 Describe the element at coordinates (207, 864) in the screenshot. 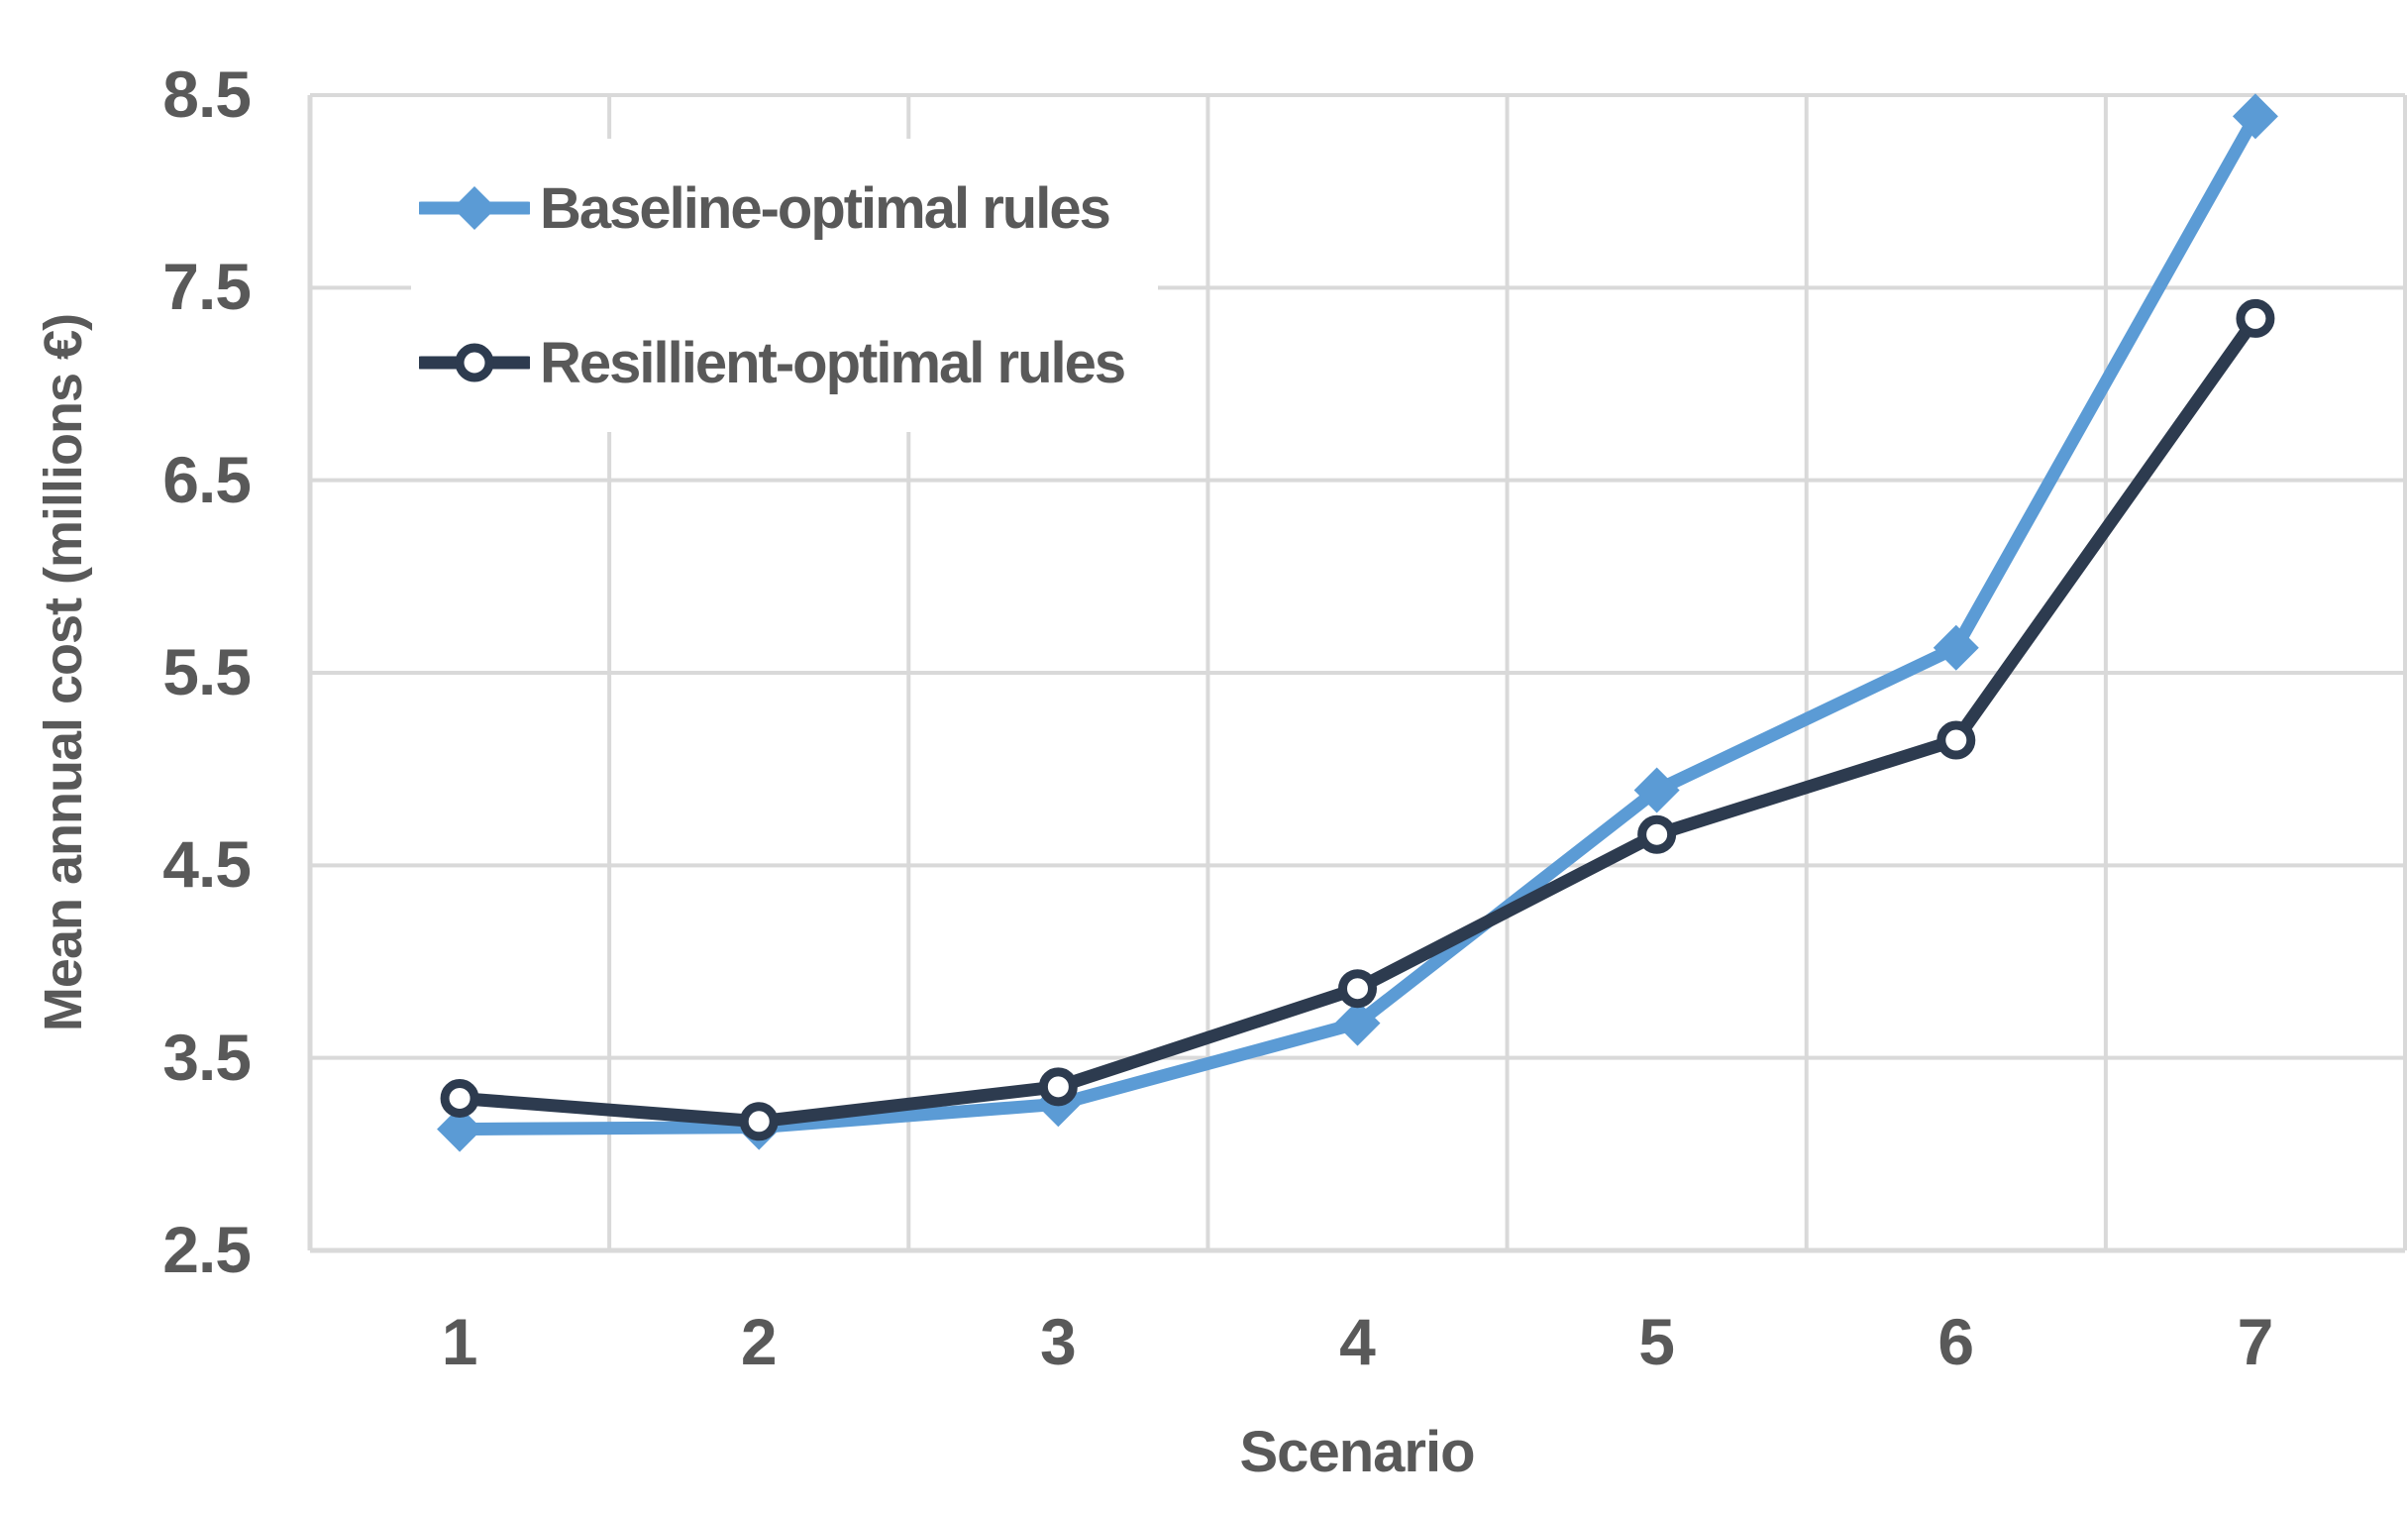

I see `y-tick-label: 4.5` at that location.